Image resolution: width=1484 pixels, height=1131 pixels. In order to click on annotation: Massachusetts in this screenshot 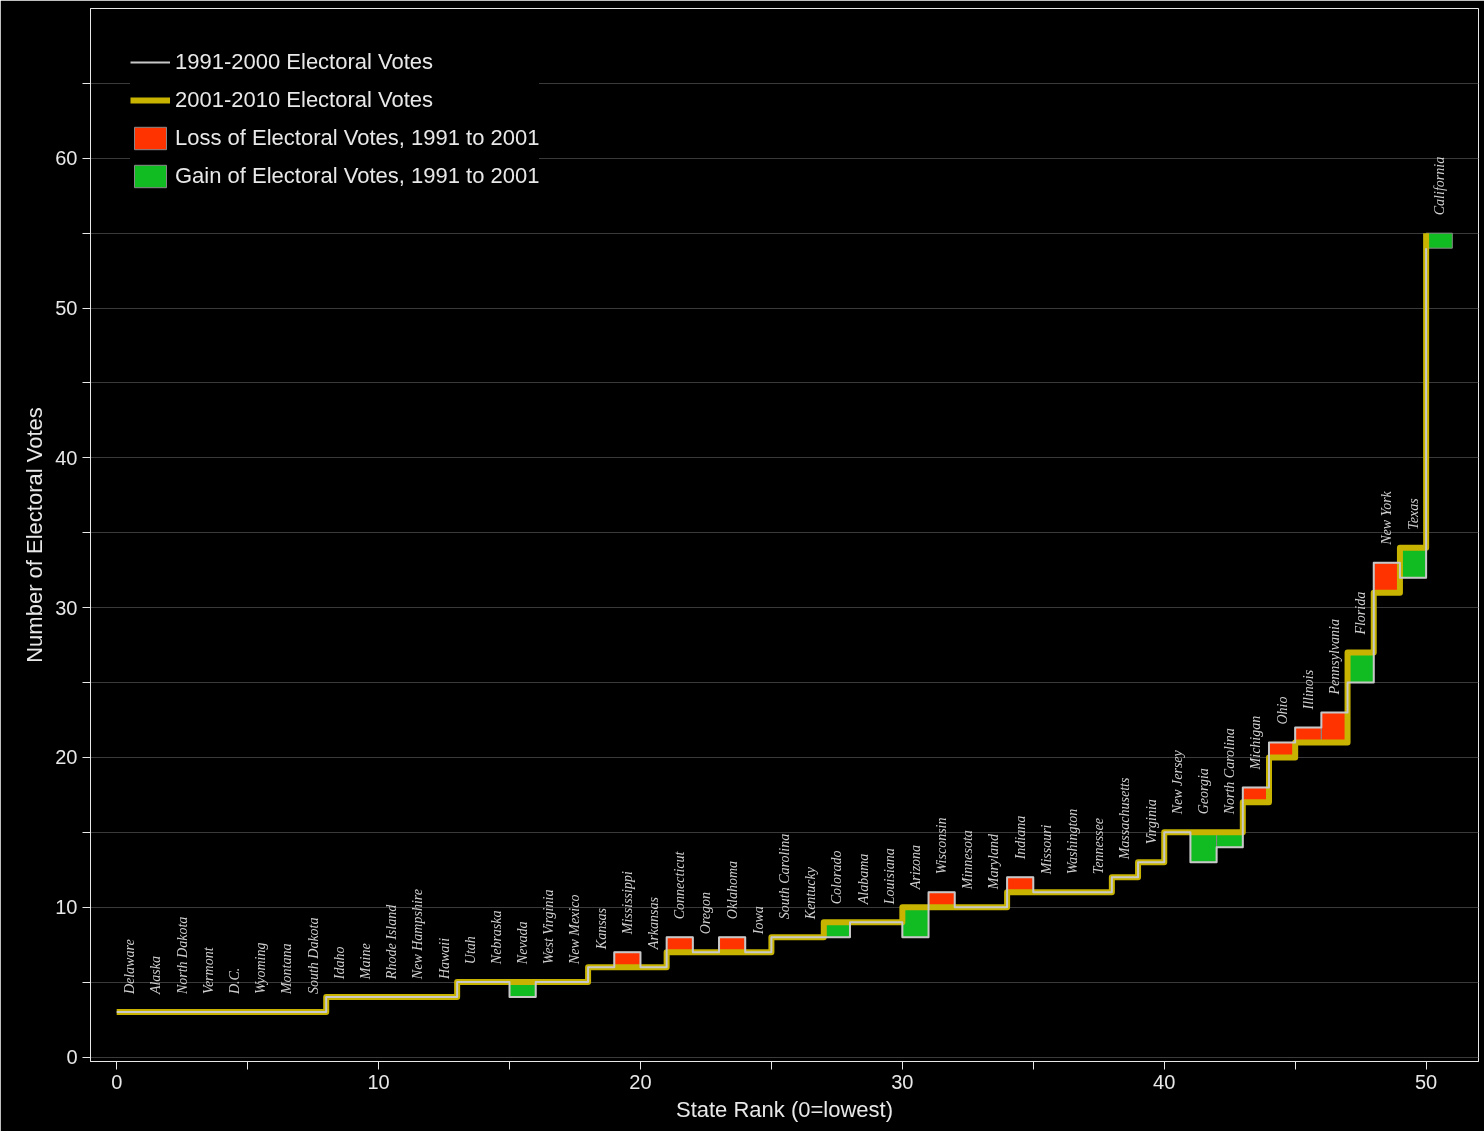, I will do `click(1125, 819)`.